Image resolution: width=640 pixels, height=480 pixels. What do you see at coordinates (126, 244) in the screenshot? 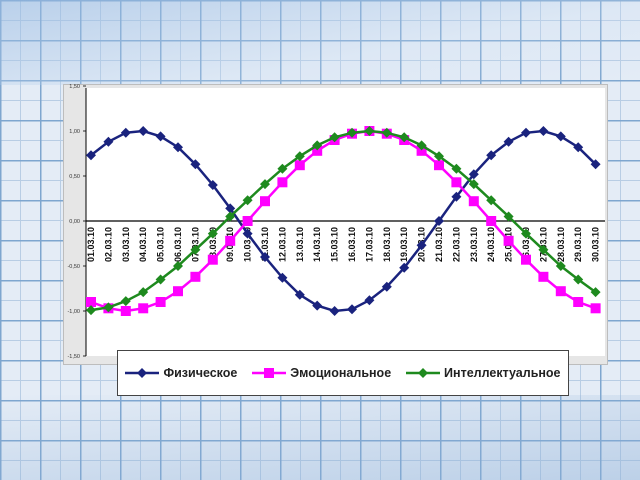
I see `x-category-label: 03.03.10` at bounding box center [126, 244].